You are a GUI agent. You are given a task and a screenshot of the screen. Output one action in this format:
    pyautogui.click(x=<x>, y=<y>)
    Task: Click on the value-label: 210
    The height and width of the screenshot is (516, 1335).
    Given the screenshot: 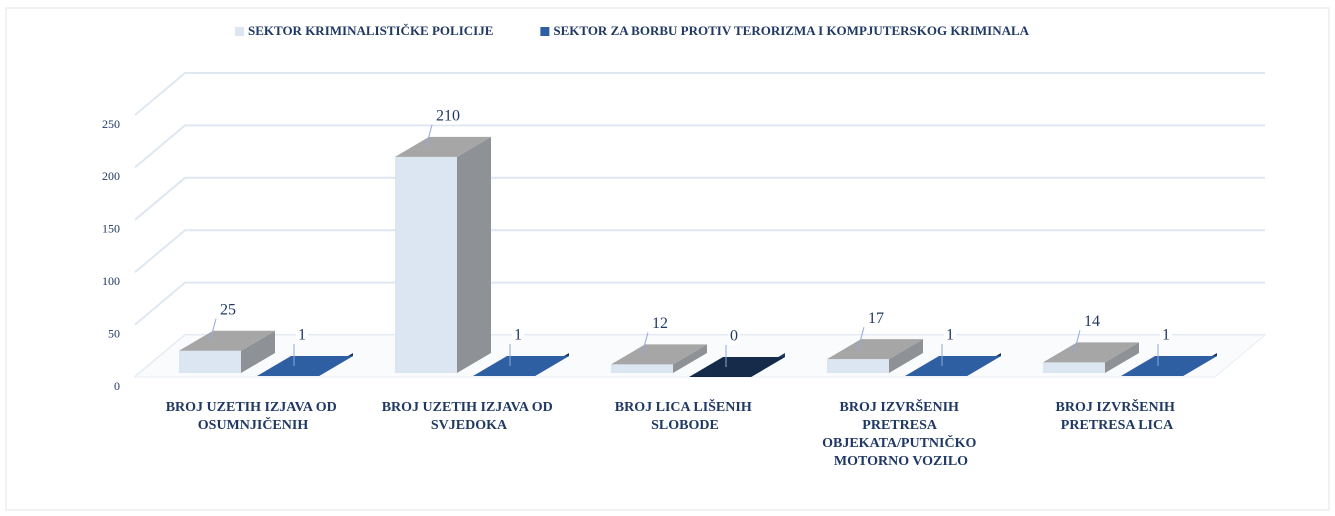 What is the action you would take?
    pyautogui.click(x=448, y=116)
    